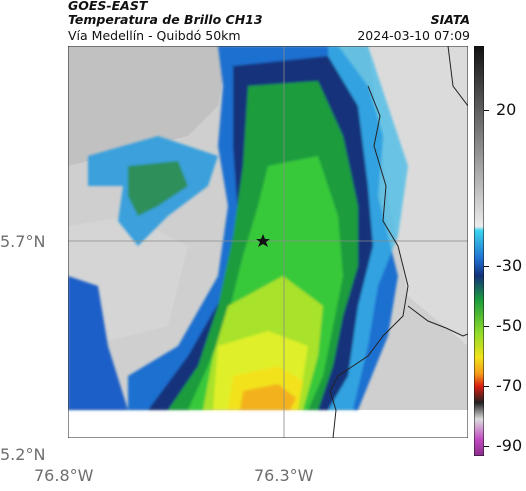  I want to click on longitude-label-76-8: 76.8°W, so click(64, 475).